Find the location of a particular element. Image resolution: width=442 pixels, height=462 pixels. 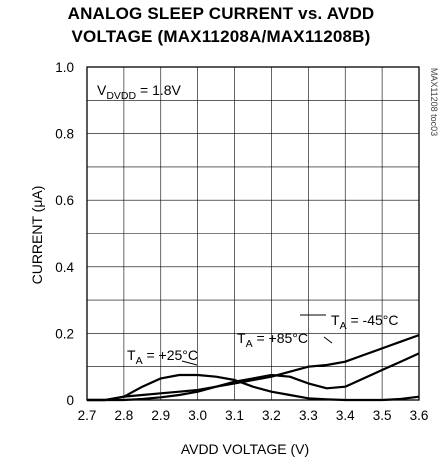

x-axis-label: AVDD VOLTAGE (V) is located at coordinates (245, 449).